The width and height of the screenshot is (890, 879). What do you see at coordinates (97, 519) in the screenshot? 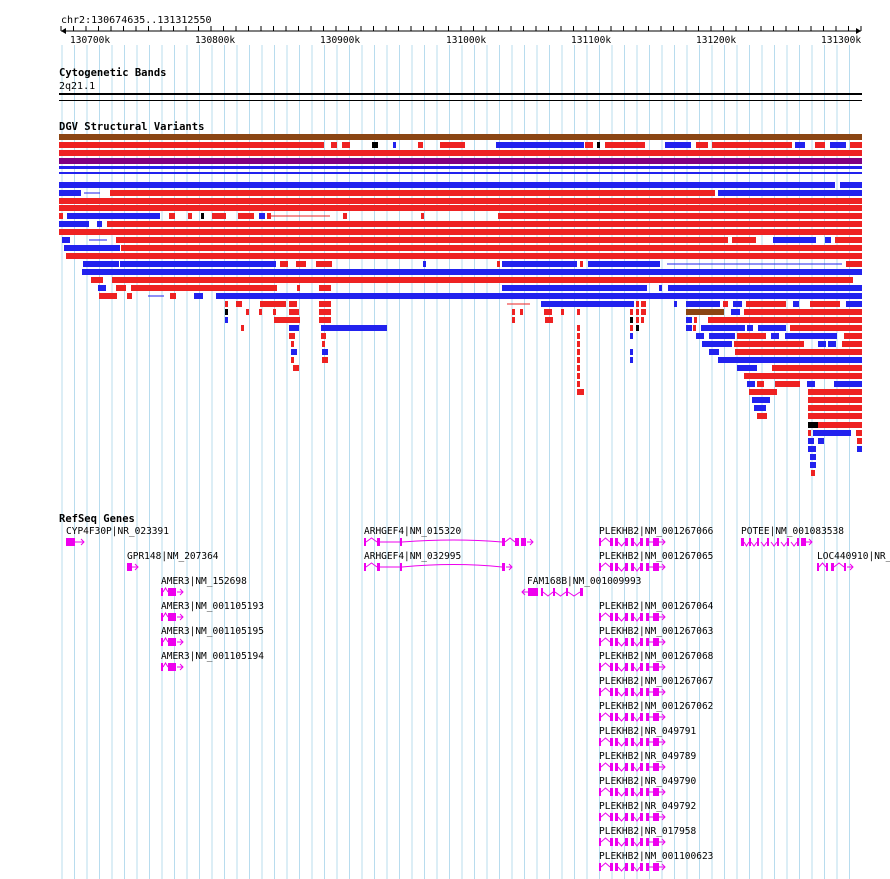
I see `refseq-track-title: RefSeq Genes` at bounding box center [97, 519].